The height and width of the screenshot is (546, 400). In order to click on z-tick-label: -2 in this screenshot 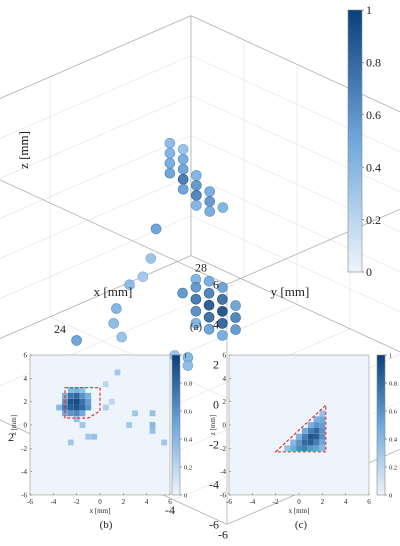, I will do `click(214, 444)`.